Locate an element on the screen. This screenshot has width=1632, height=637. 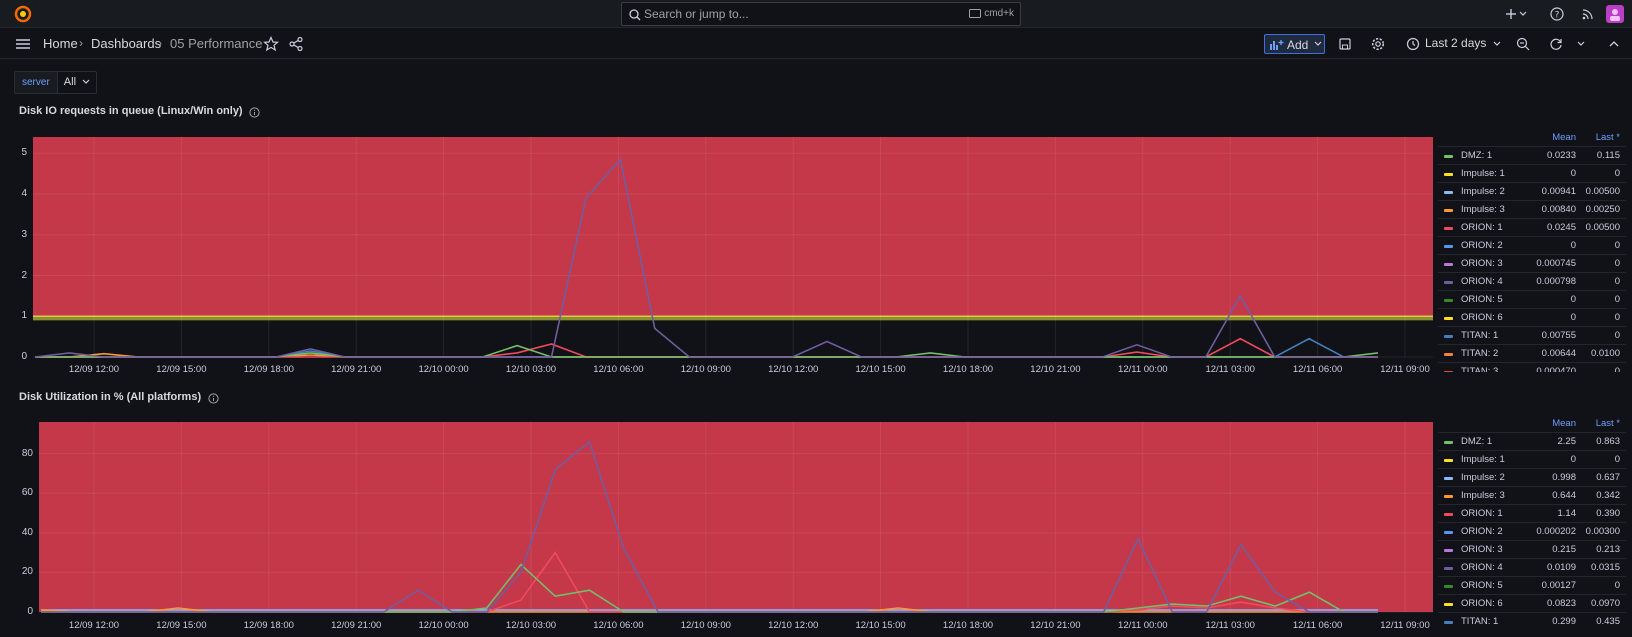
breadcrumb-home: Home is located at coordinates (60, 43).